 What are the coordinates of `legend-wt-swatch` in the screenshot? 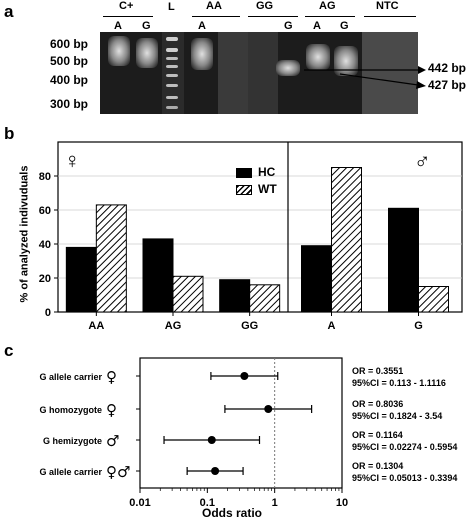 It's located at (244, 190).